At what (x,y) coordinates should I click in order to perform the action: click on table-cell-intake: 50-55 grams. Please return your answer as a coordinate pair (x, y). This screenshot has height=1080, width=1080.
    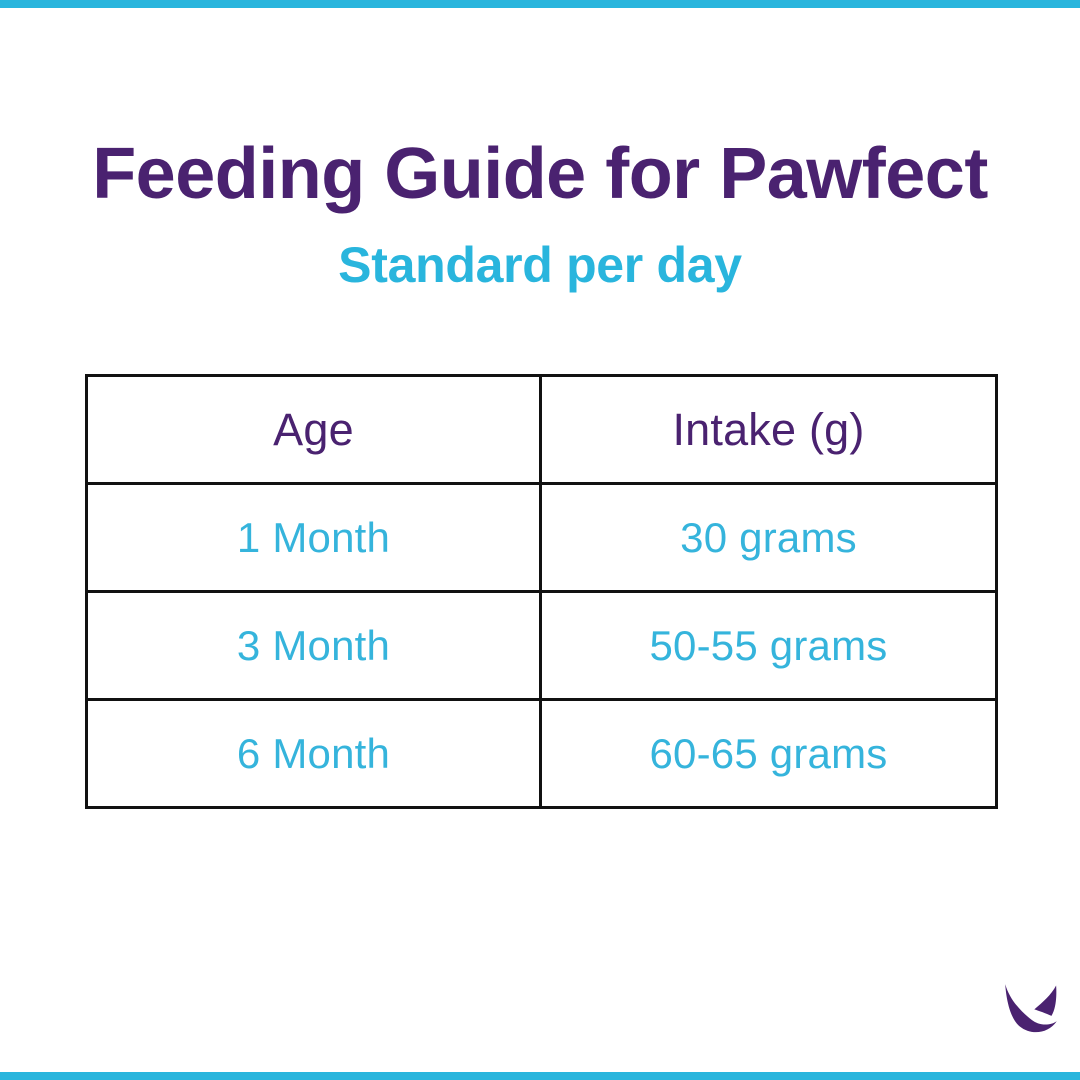
    Looking at the image, I should click on (768, 645).